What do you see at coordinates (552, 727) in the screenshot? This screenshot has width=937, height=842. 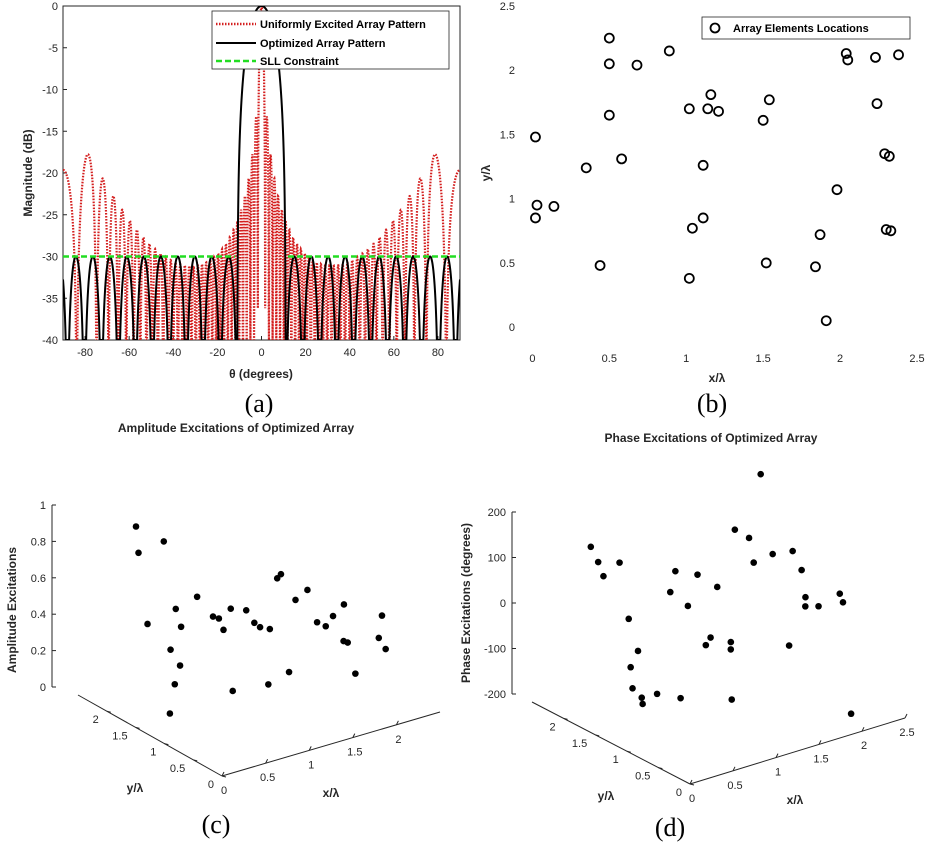 I see `y-tick-label: 2` at bounding box center [552, 727].